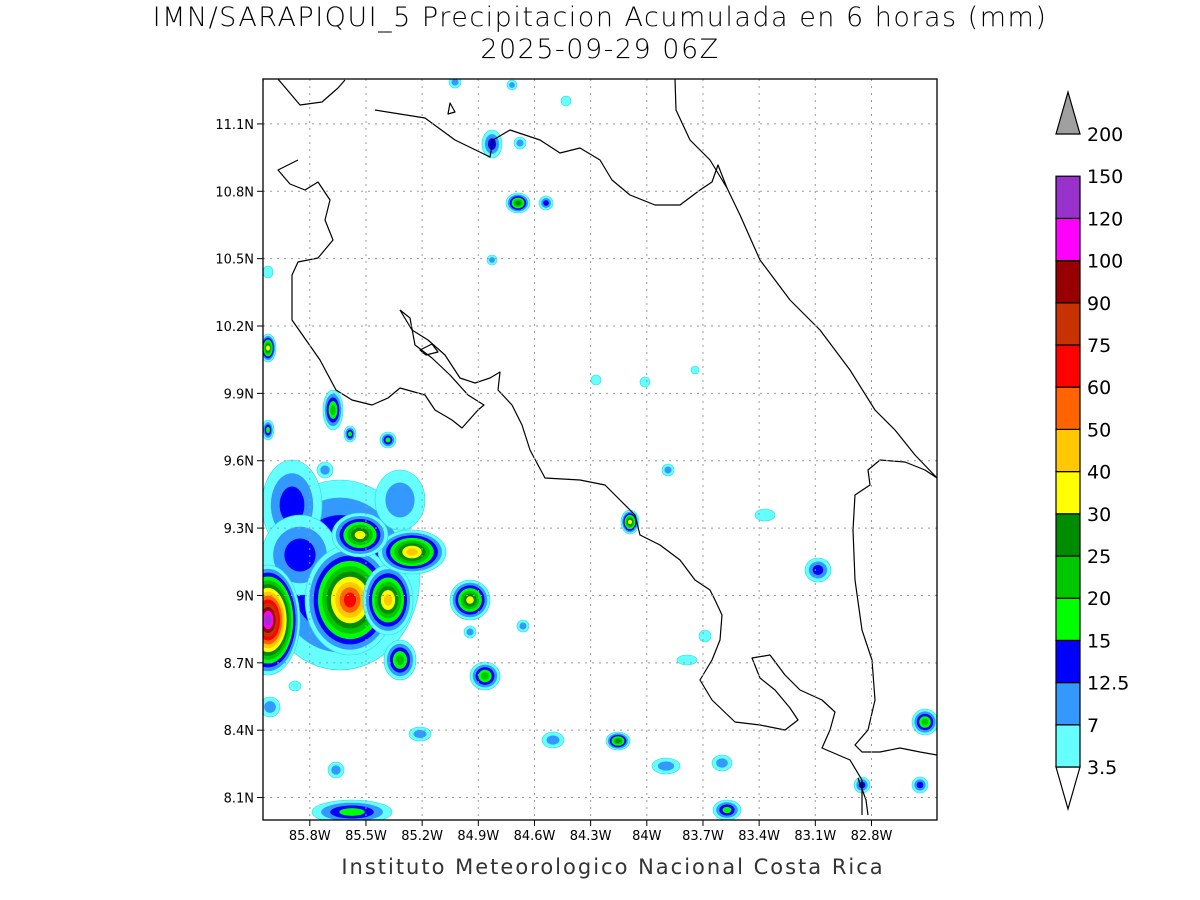 This screenshot has width=1200, height=900. What do you see at coordinates (1099, 473) in the screenshot?
I see `colorbar-label: 40` at bounding box center [1099, 473].